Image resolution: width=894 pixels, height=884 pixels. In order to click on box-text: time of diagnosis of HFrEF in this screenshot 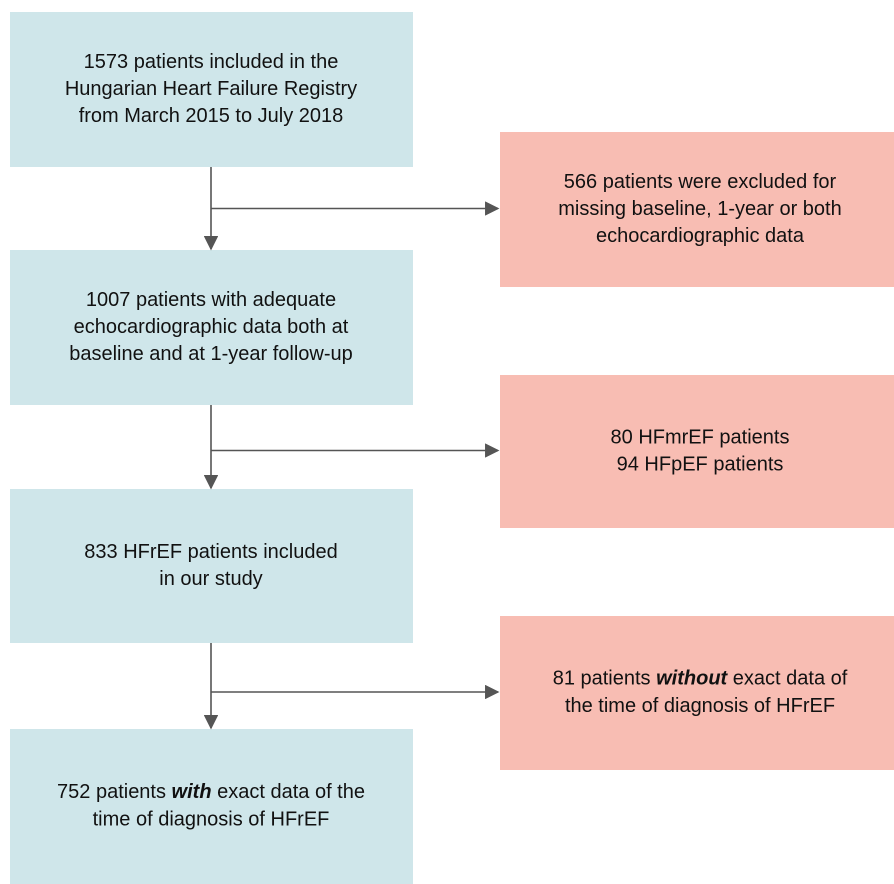, I will do `click(211, 819)`.